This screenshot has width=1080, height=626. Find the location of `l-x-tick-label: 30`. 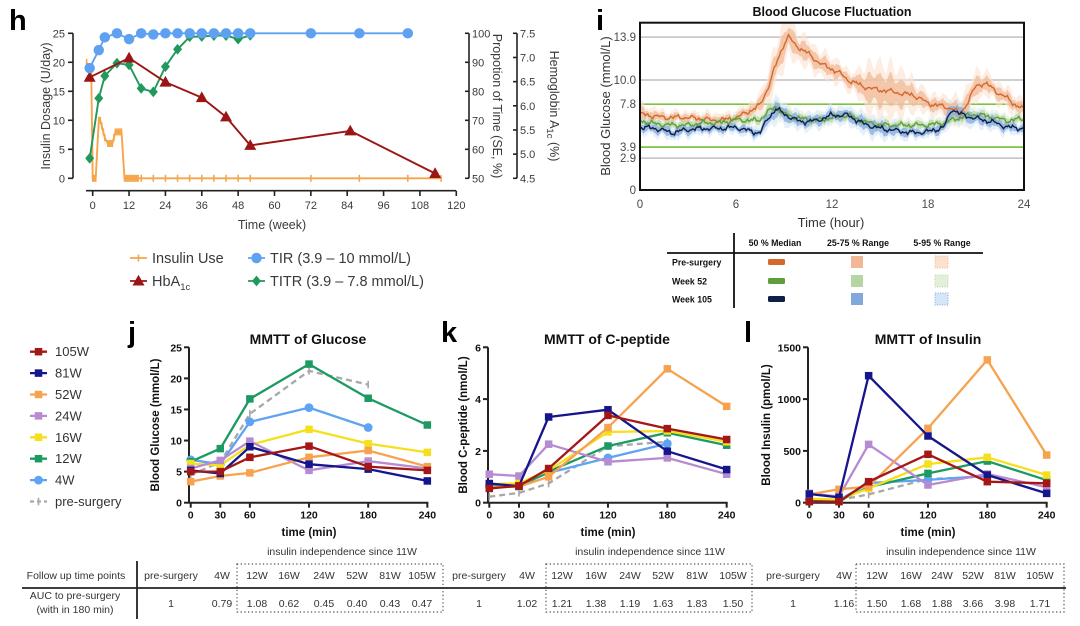

l-x-tick-label: 30 is located at coordinates (839, 516).